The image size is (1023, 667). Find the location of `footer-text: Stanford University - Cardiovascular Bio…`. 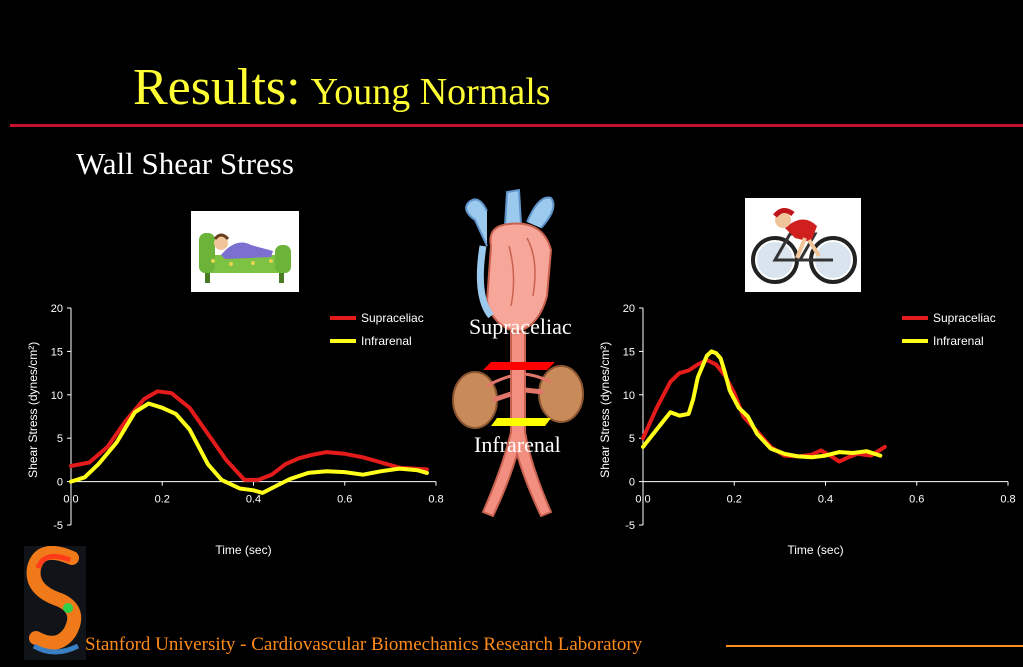

footer-text: Stanford University - Cardiovascular Bio… is located at coordinates (364, 644).